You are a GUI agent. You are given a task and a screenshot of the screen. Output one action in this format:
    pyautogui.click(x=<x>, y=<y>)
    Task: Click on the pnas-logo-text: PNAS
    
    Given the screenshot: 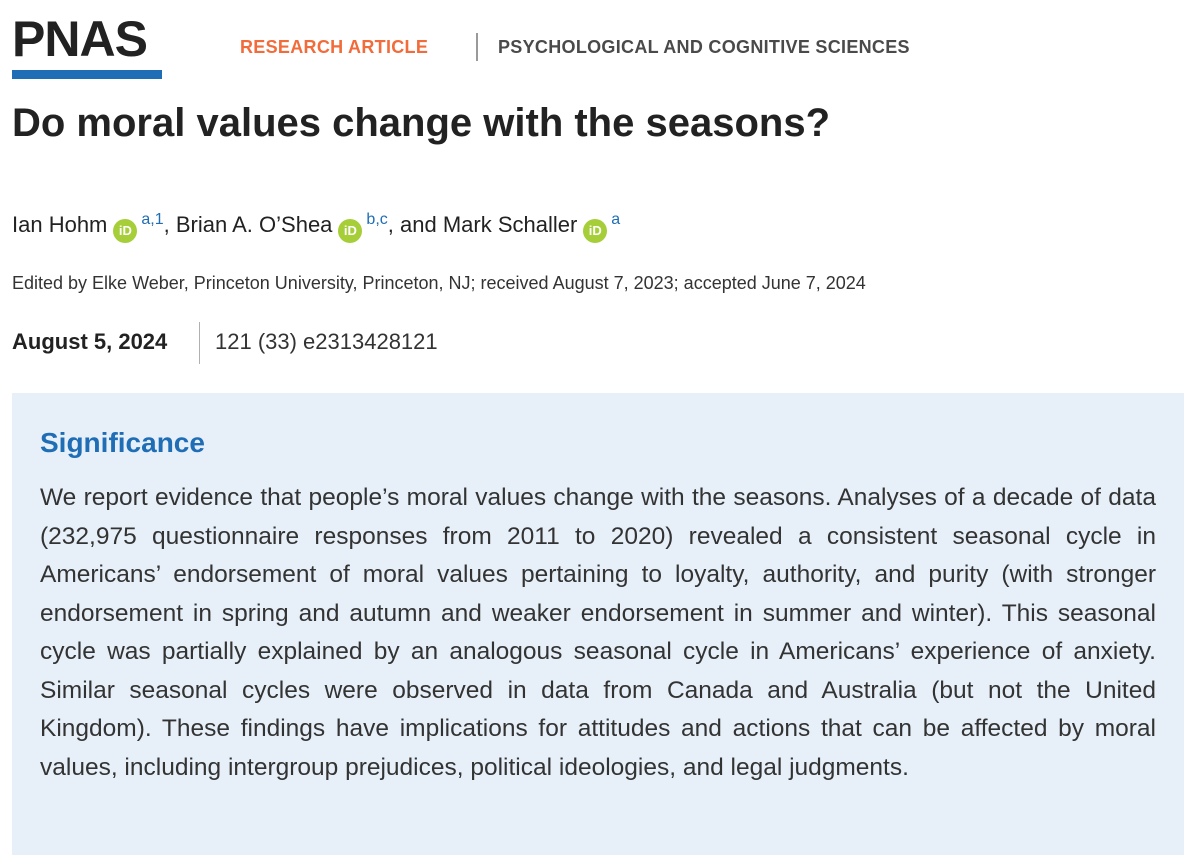 What is the action you would take?
    pyautogui.click(x=80, y=39)
    